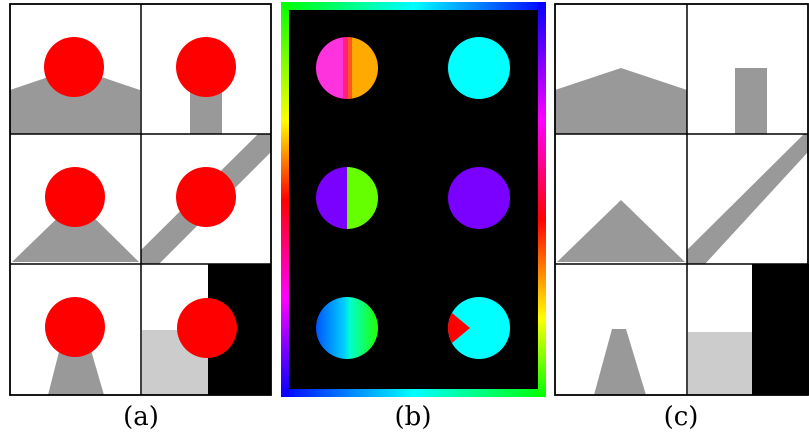 Image resolution: width=809 pixels, height=440 pixels. I want to click on panel-a-cell-diagonal, so click(206, 199).